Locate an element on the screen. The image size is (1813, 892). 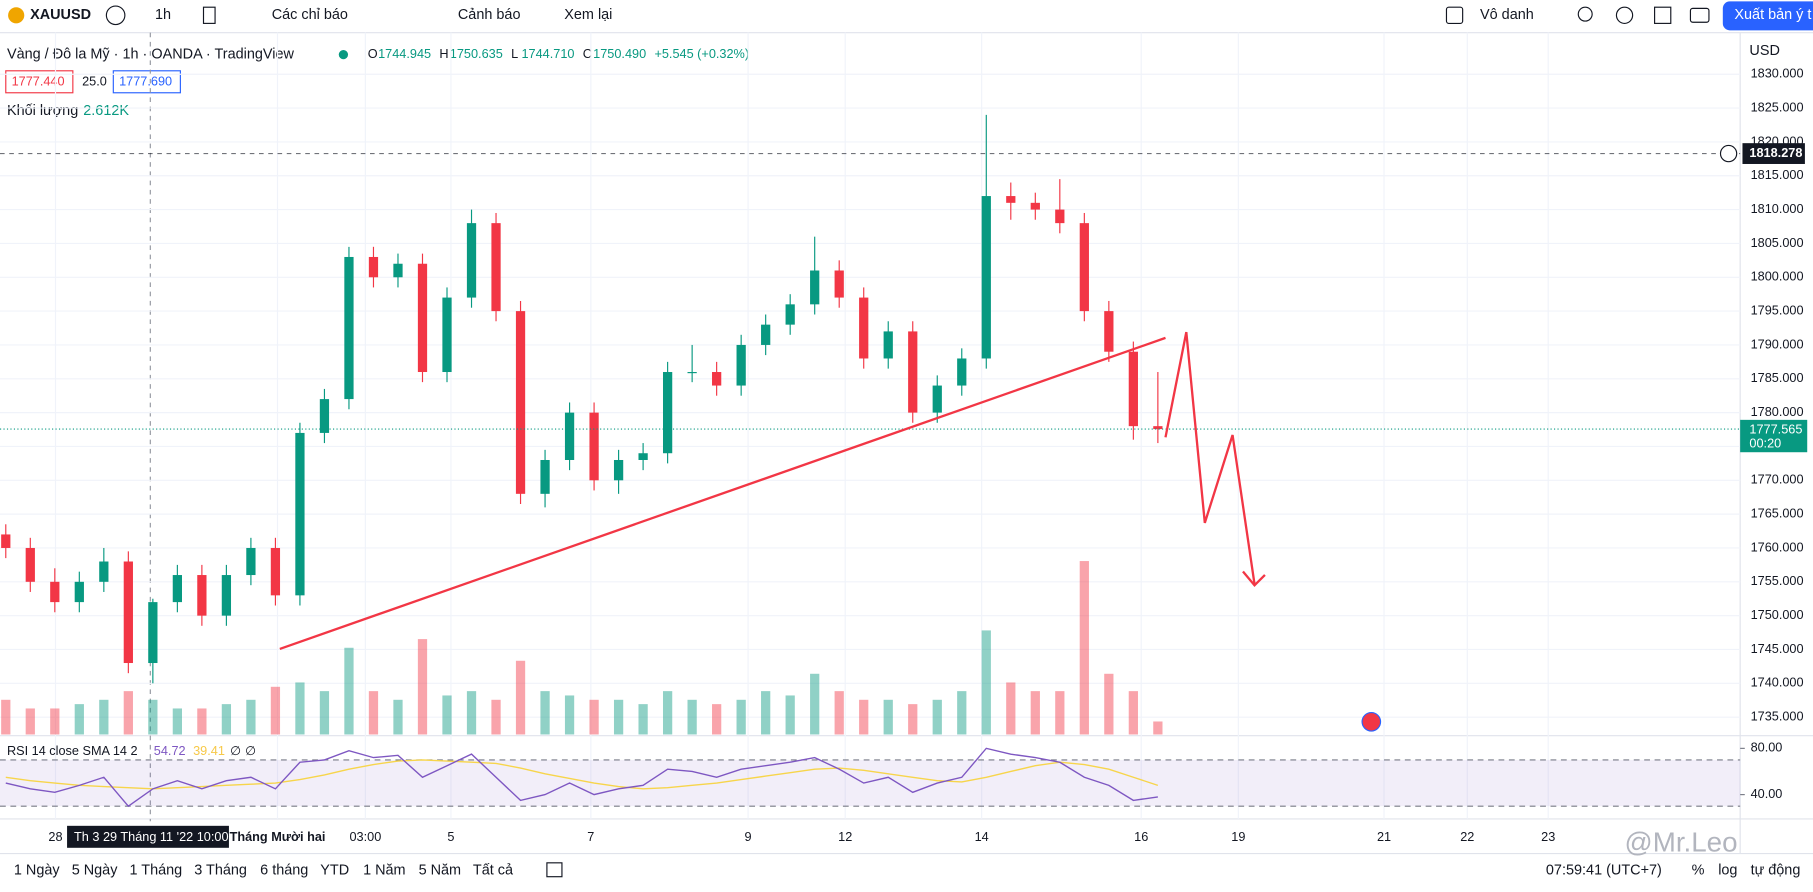
projection-arrow is located at coordinates (1210, 458).